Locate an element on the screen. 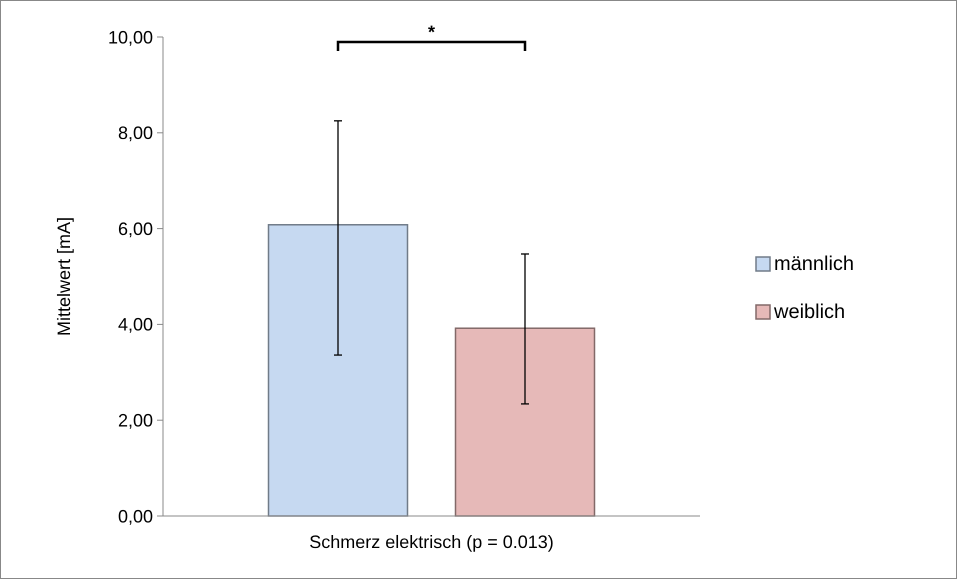  y-tick-label: 4,00 is located at coordinates (135, 324).